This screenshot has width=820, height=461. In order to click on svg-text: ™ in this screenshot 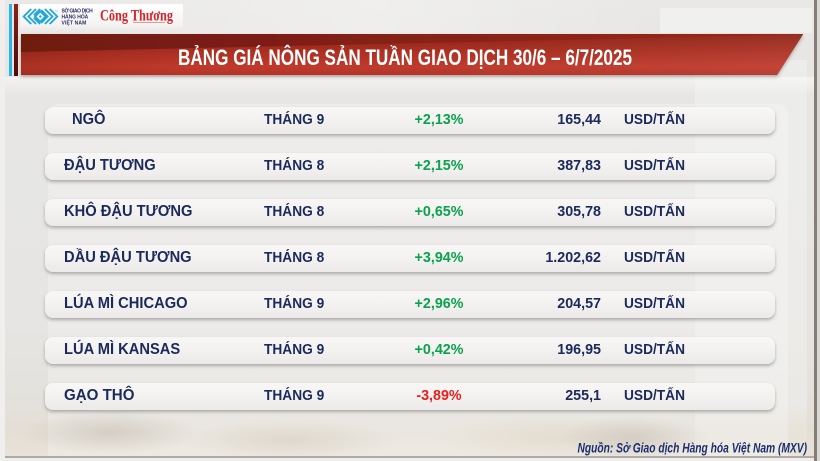, I will do `click(57, 12)`.